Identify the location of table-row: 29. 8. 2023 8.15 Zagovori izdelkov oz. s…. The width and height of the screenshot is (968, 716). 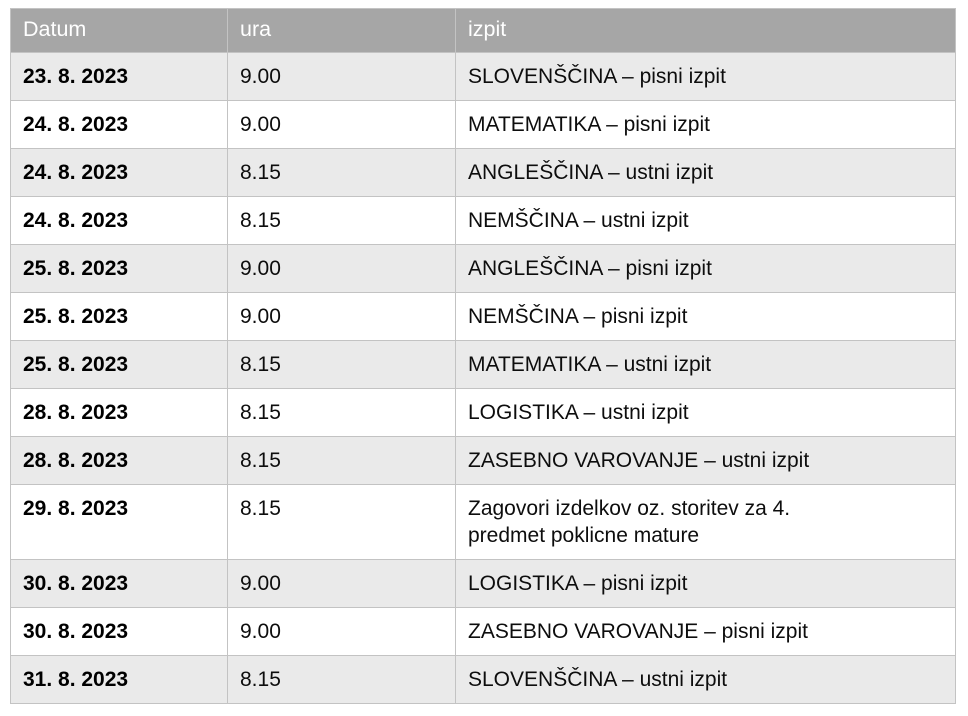
(483, 522).